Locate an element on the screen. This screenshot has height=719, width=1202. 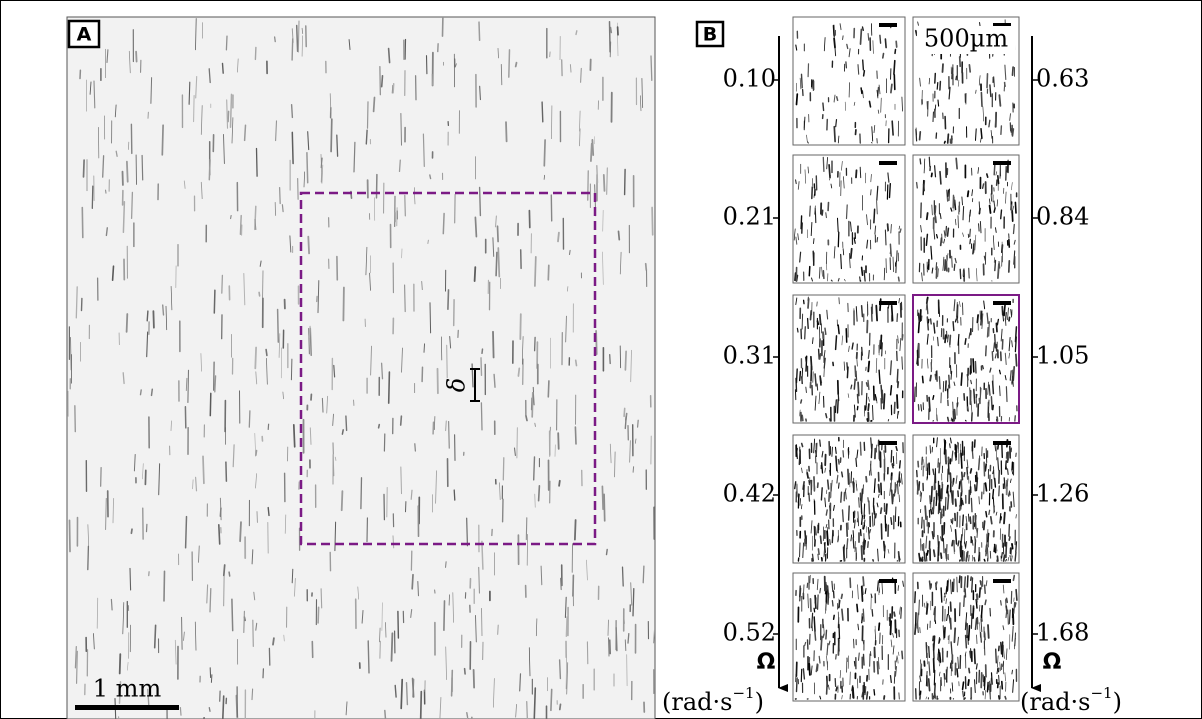
tick-label: 0.42 is located at coordinates (749, 494).